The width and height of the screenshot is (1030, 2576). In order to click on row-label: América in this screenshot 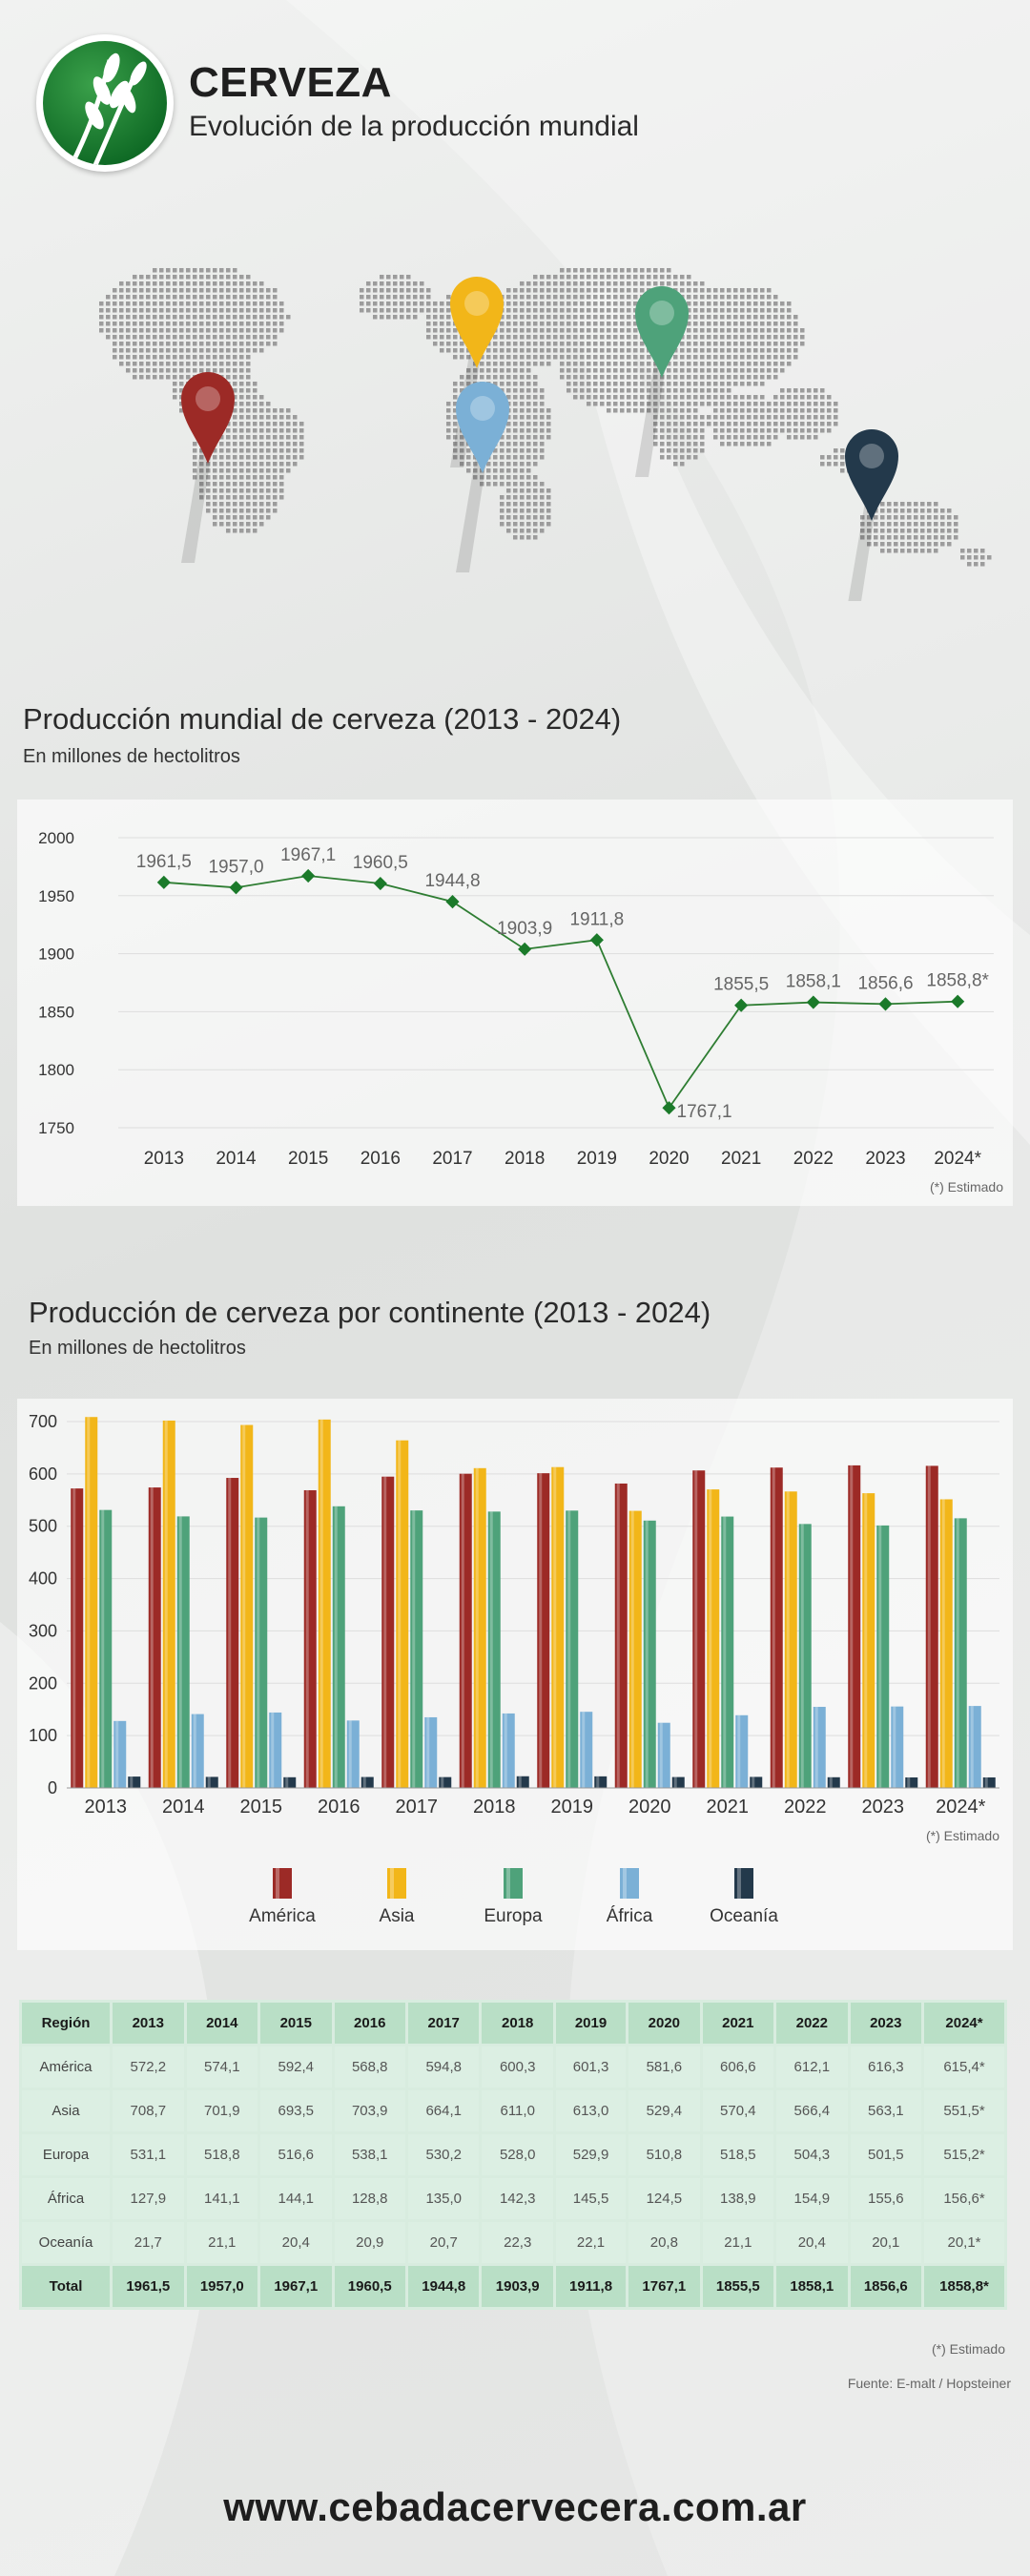, I will do `click(66, 2067)`.